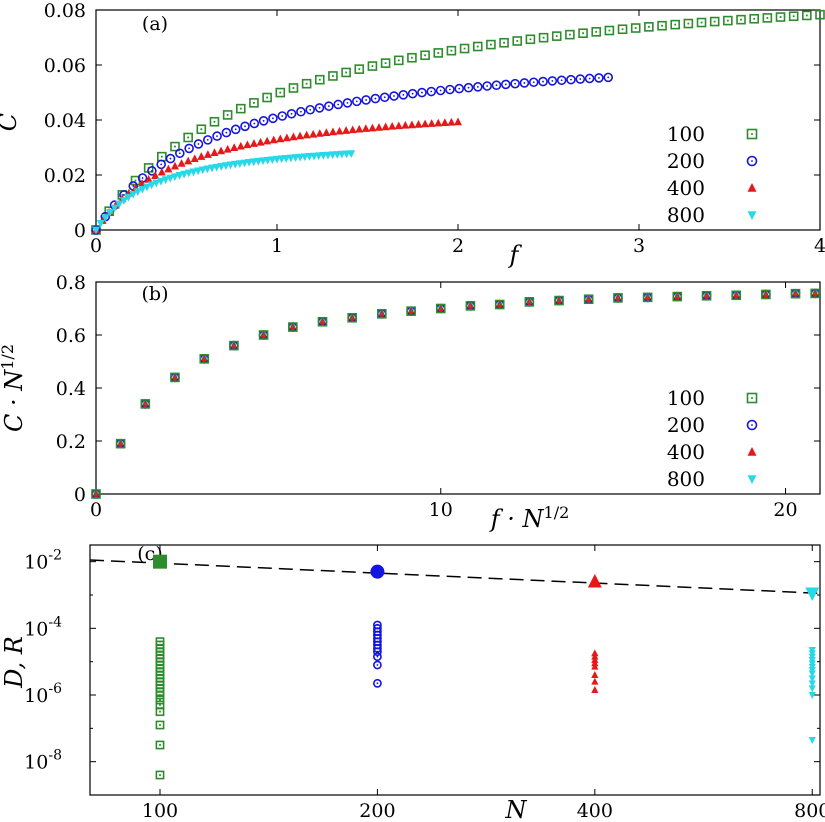 This screenshot has height=822, width=825. I want to click on panel-c-ytick-label: 10⁻⁶, so click(43, 694).